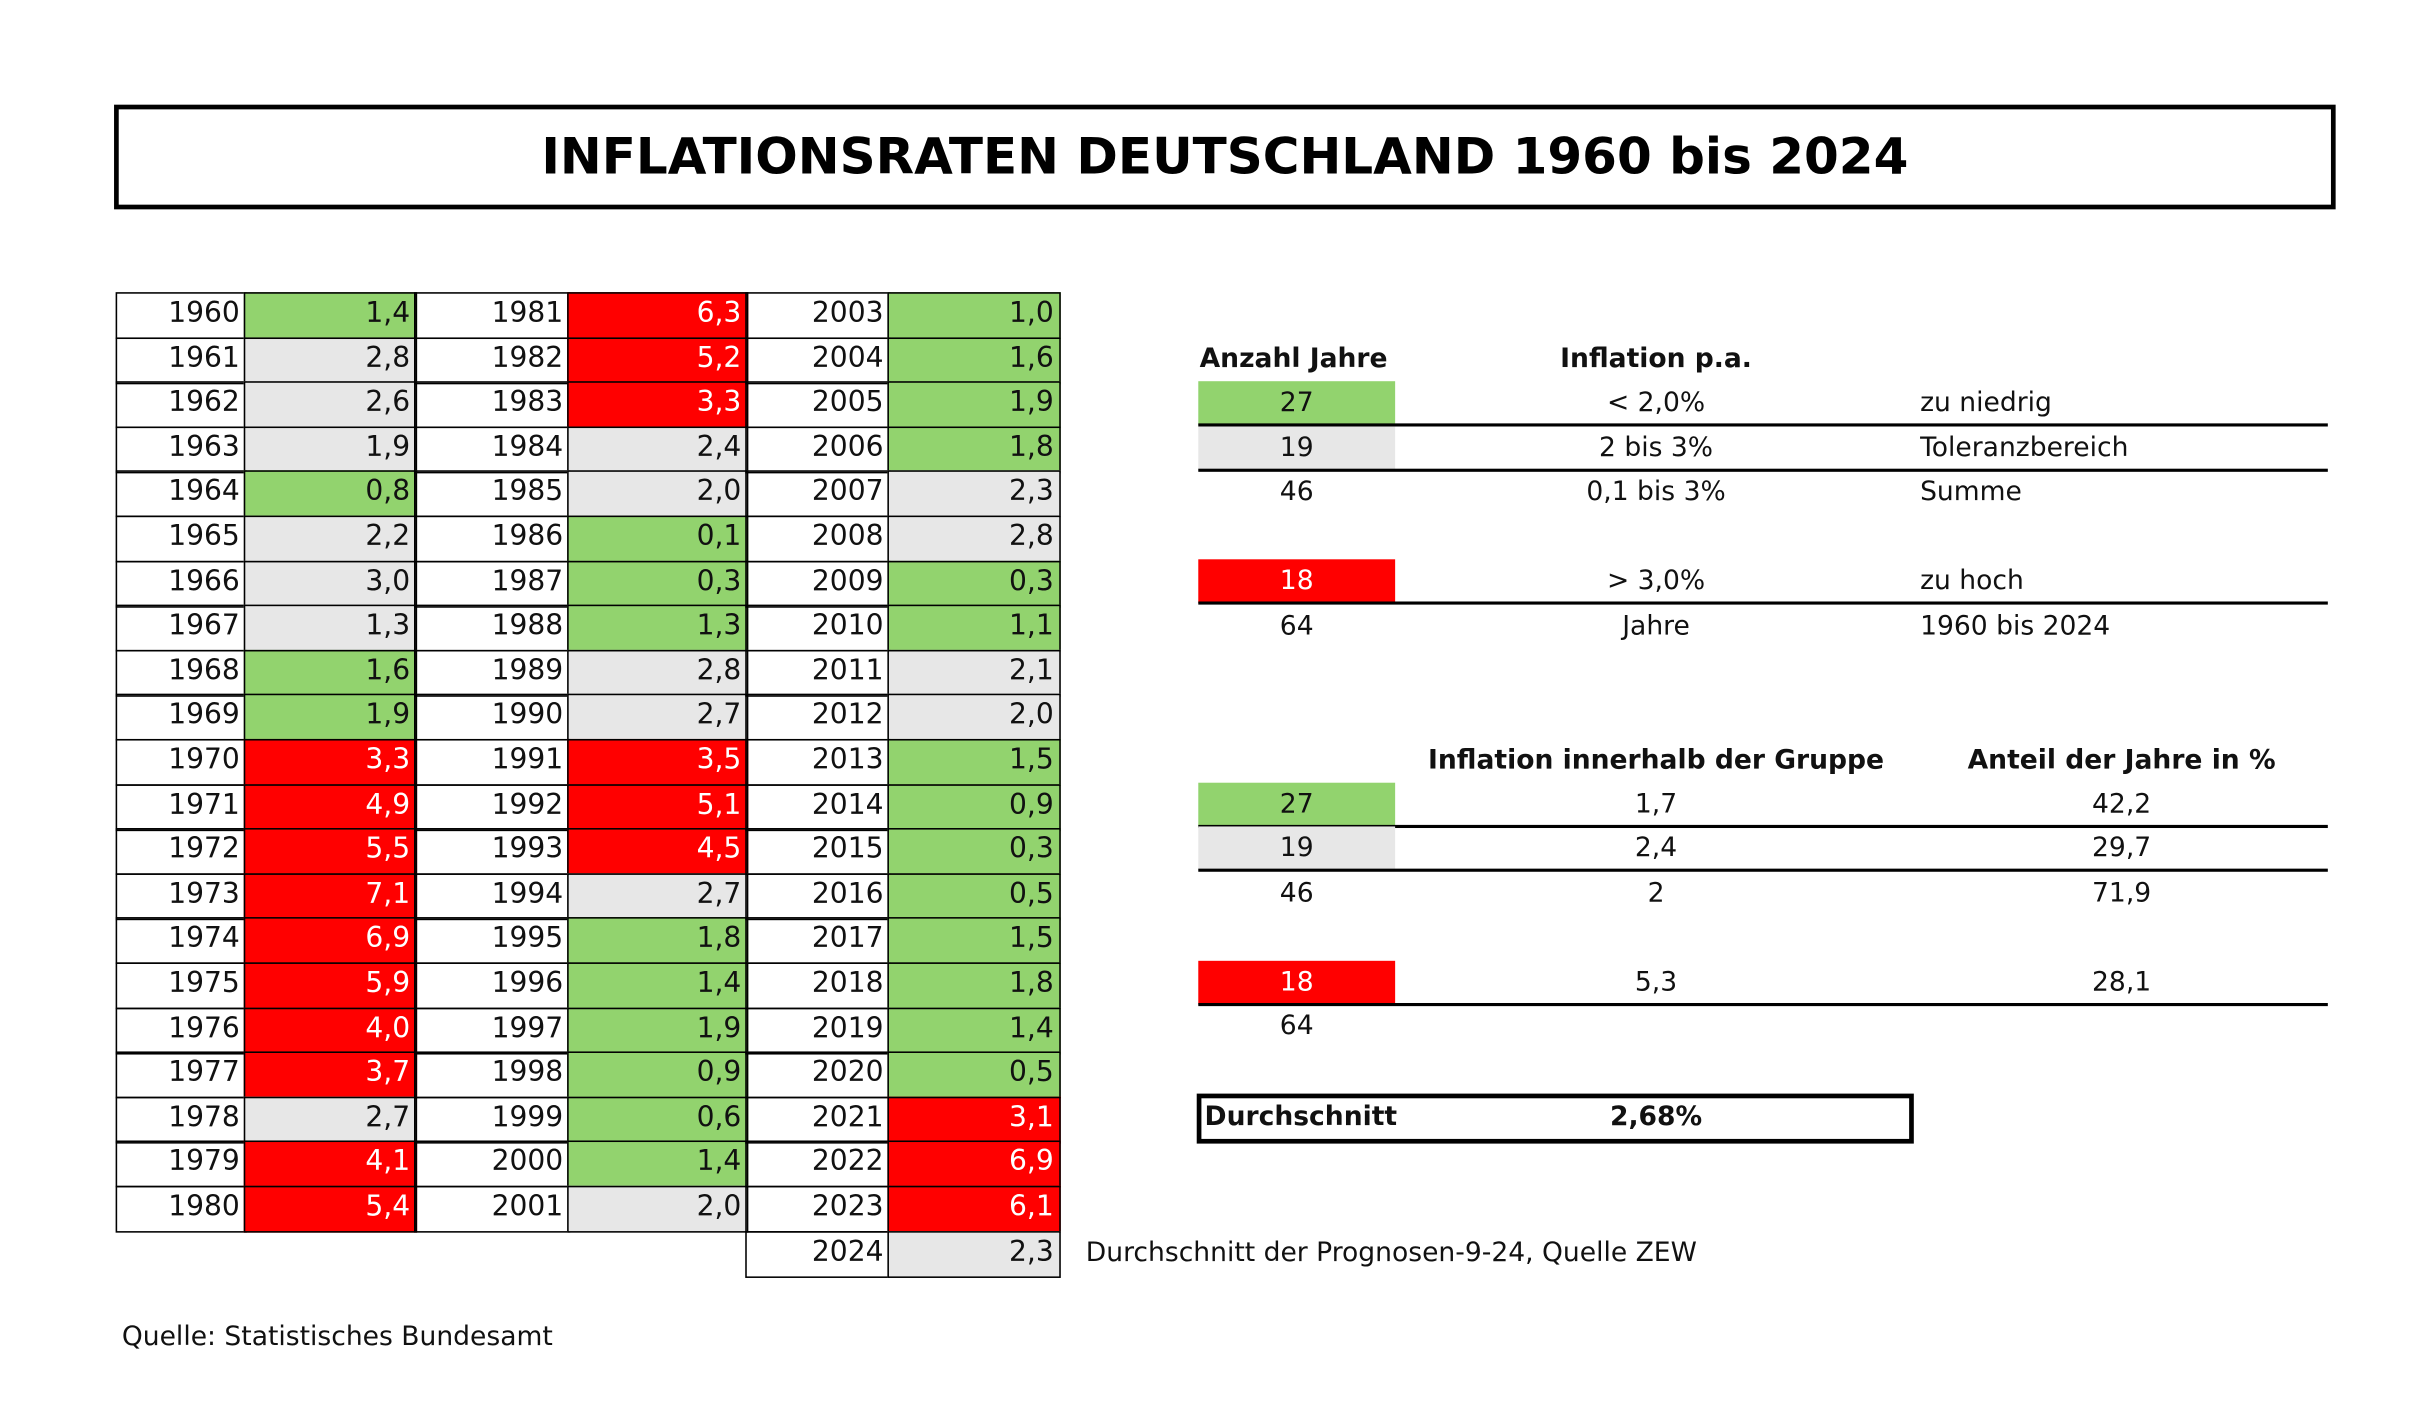  Describe the element at coordinates (657, 628) in the screenshot. I see `value-cell: 1,3` at that location.